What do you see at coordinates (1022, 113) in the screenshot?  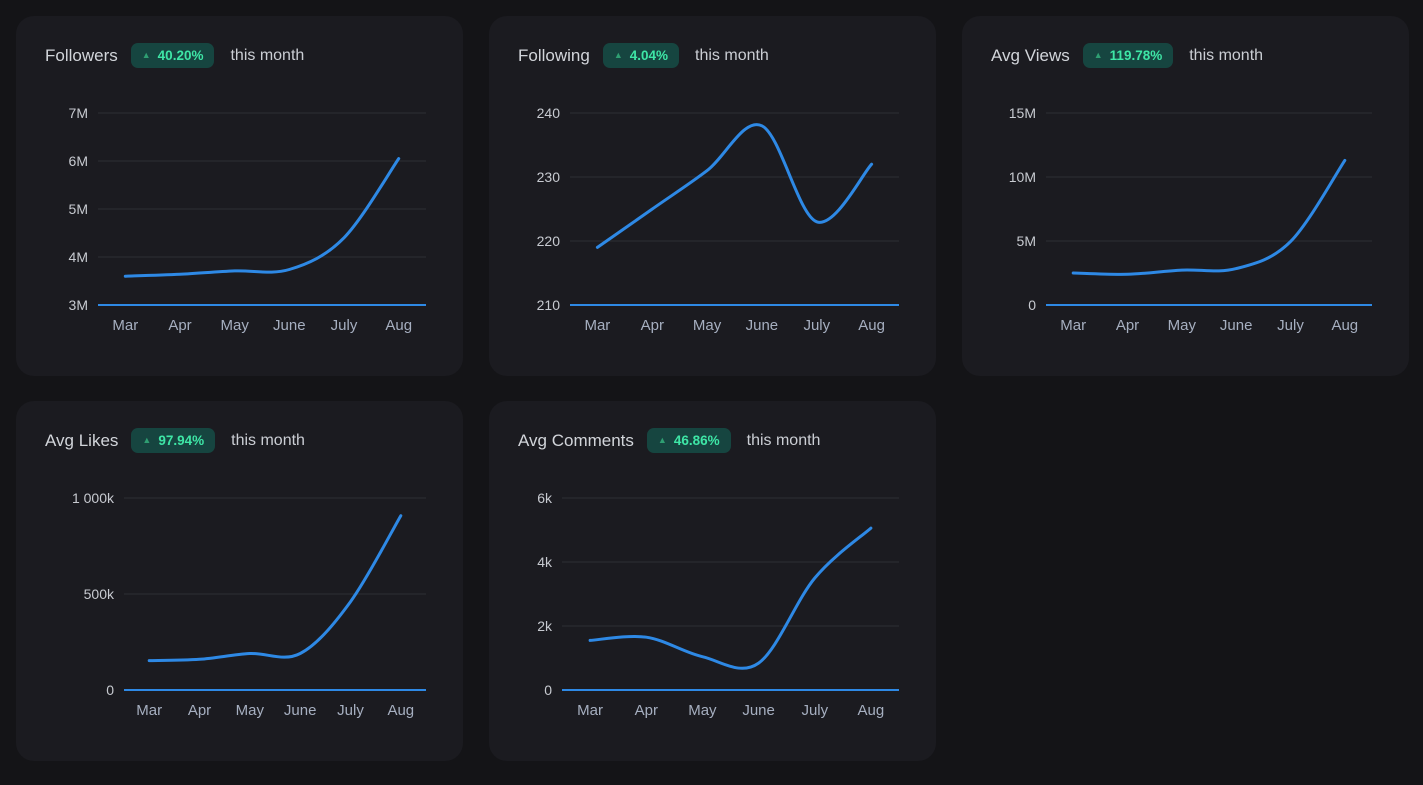 I see `y-tick-label: 15M` at bounding box center [1022, 113].